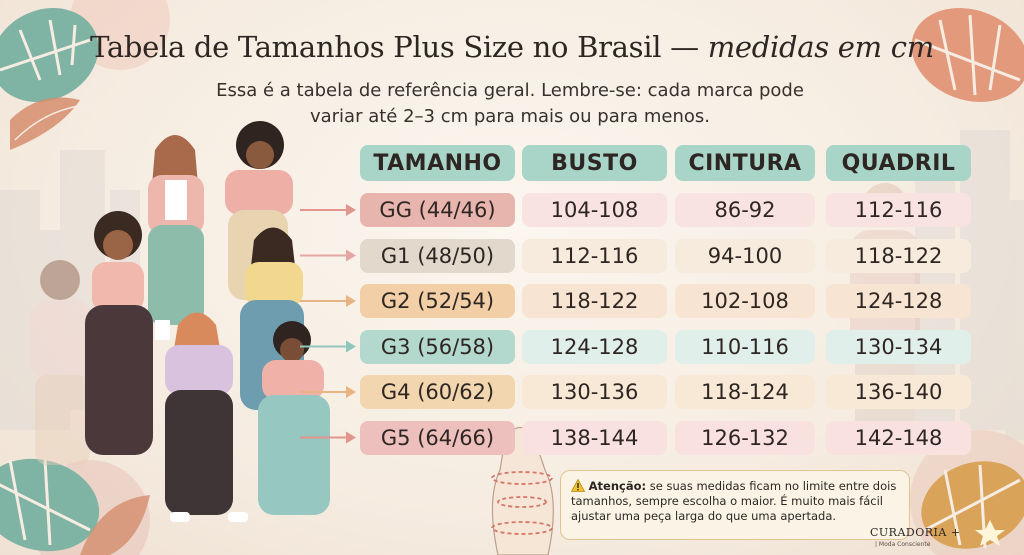  What do you see at coordinates (915, 532) in the screenshot?
I see `brand-name: CURADORIA +` at bounding box center [915, 532].